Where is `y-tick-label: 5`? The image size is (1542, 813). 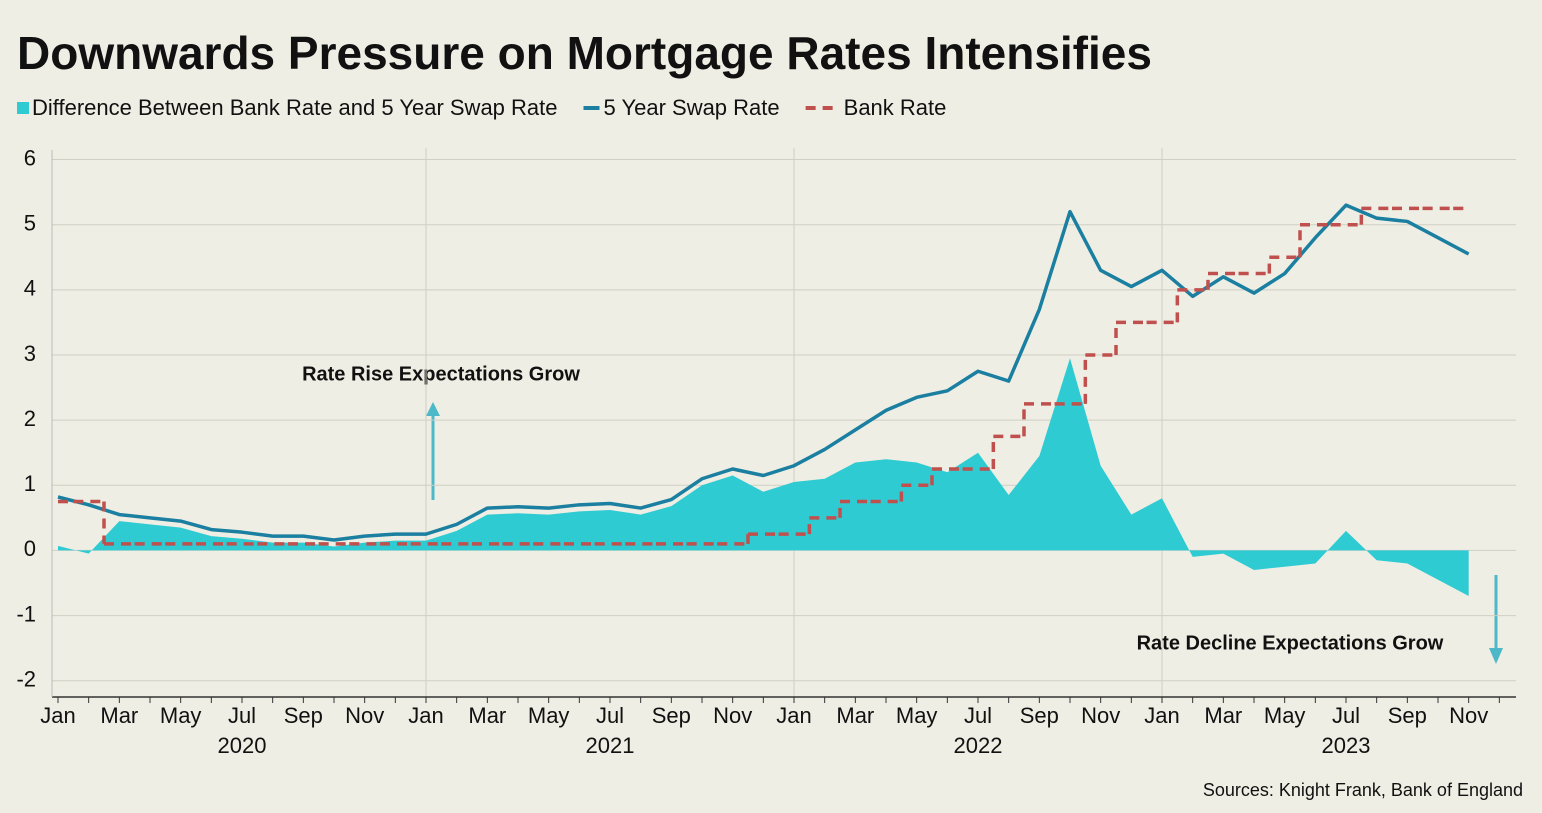 y-tick-label: 5 is located at coordinates (30, 223).